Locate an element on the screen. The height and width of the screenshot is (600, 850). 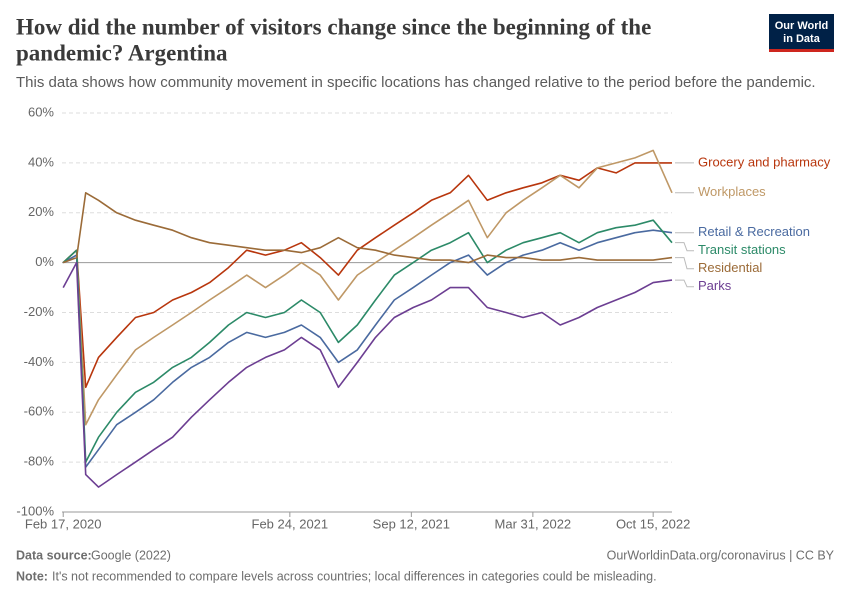
x-tick-label: Mar 31, 2022 is located at coordinates (533, 523).